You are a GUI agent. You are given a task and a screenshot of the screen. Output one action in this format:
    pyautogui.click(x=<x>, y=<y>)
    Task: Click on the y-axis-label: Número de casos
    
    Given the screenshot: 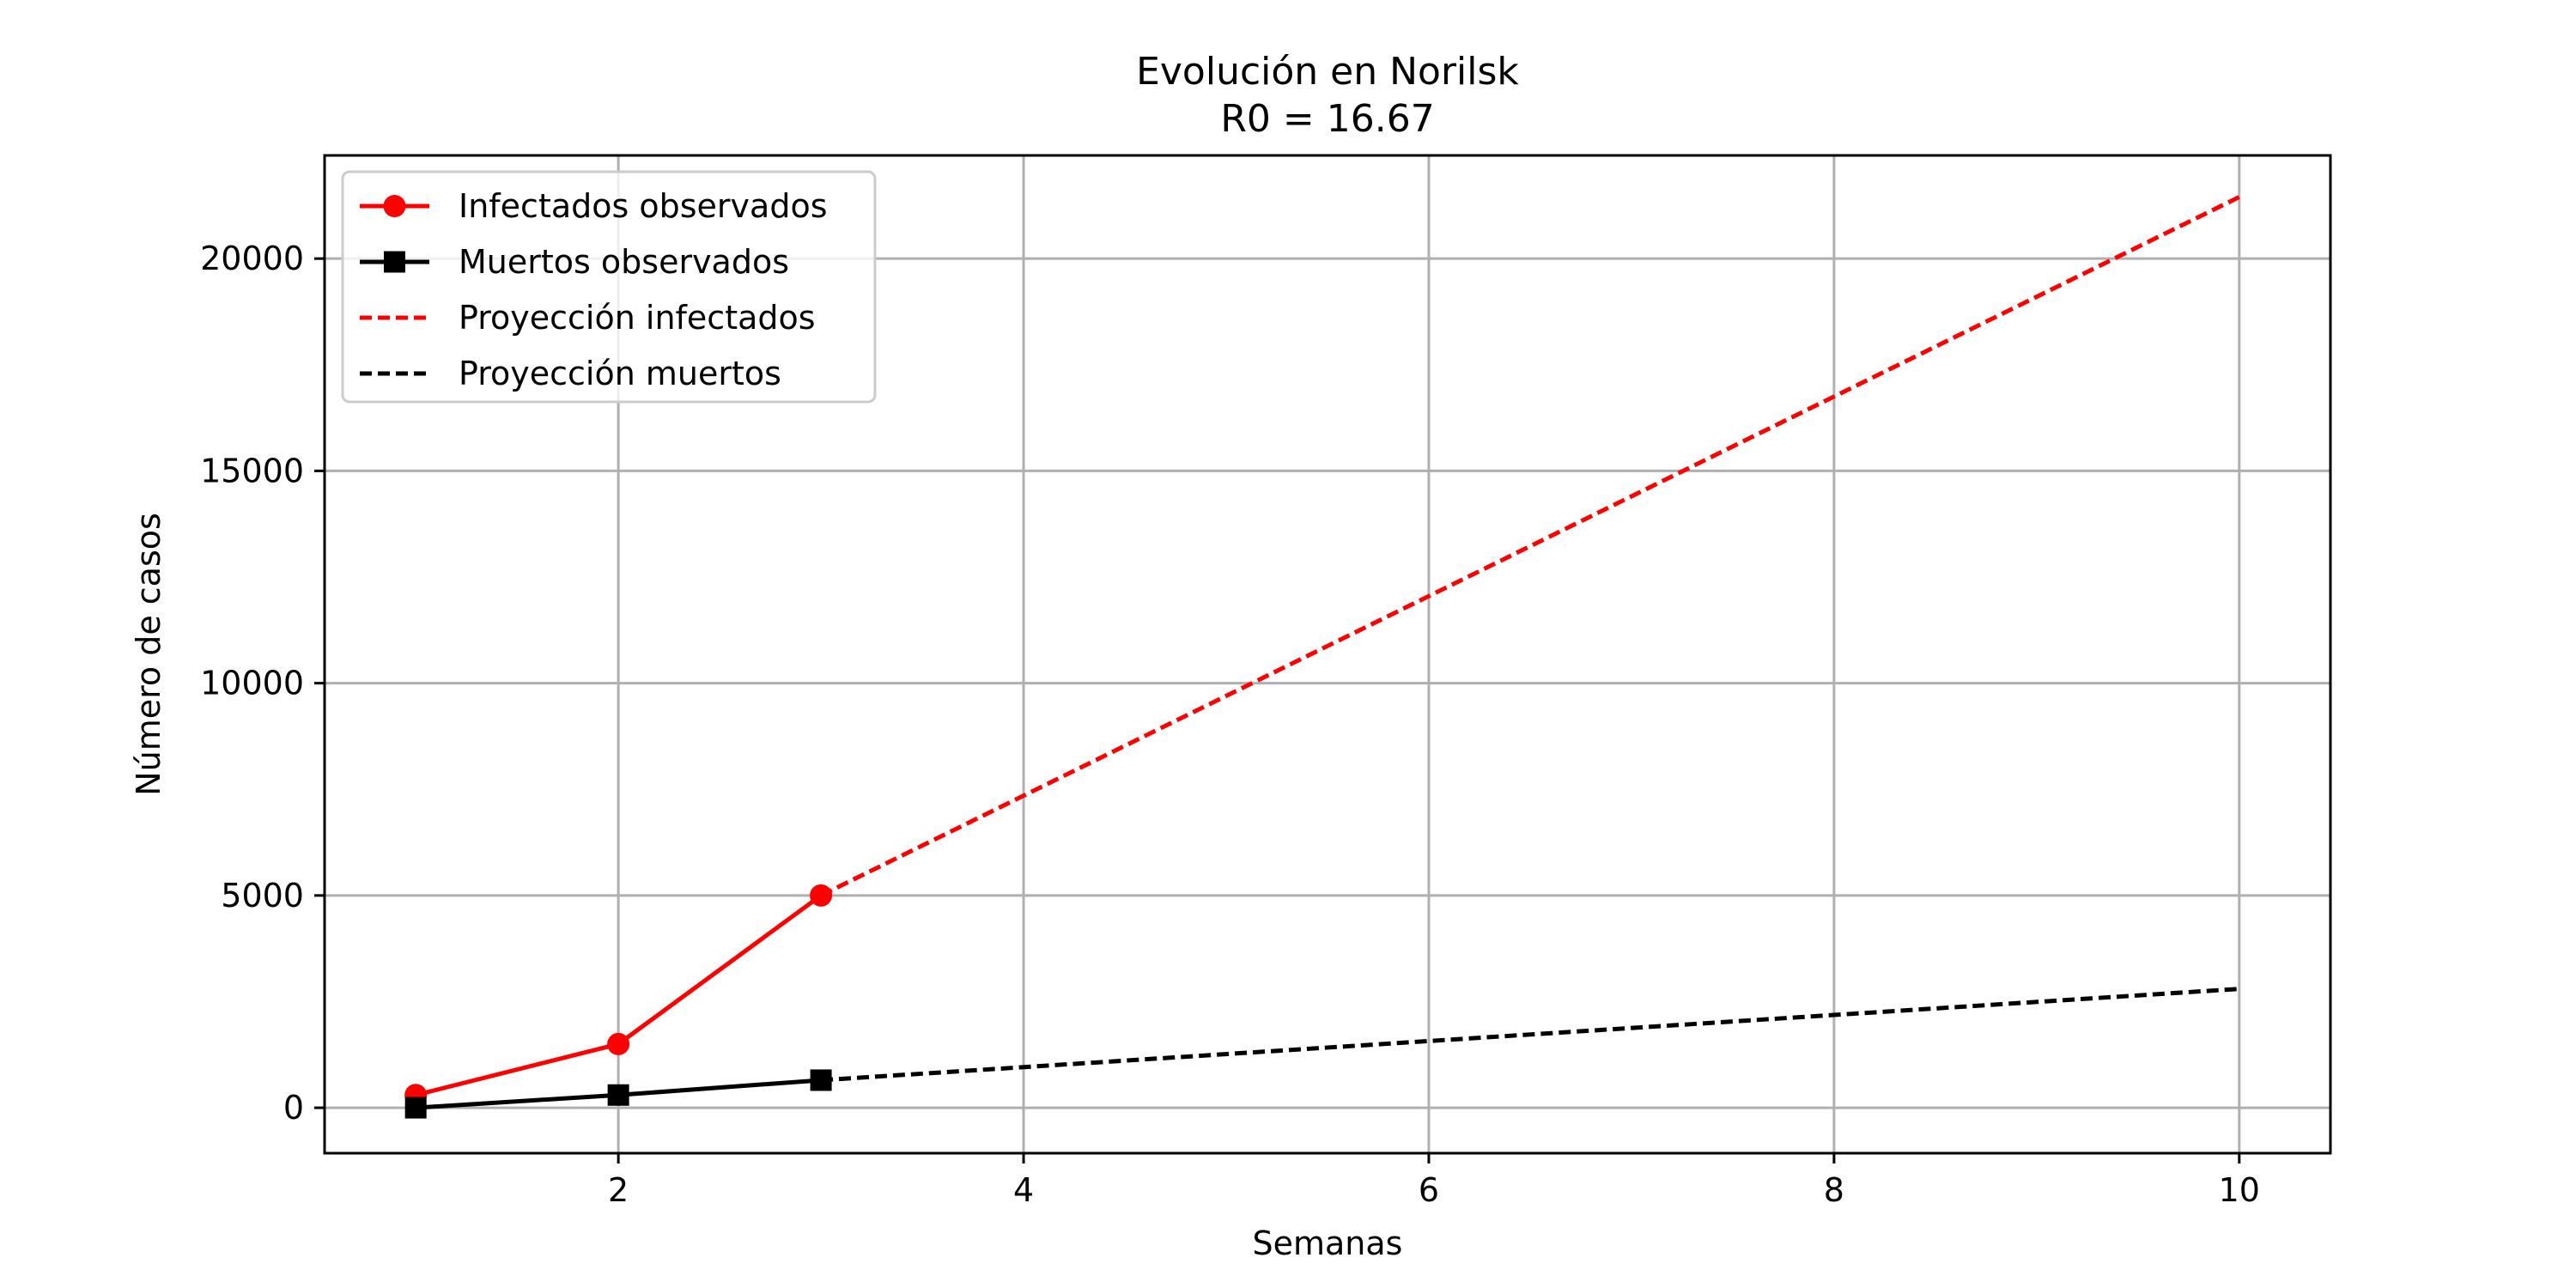 What is the action you would take?
    pyautogui.click(x=148, y=654)
    